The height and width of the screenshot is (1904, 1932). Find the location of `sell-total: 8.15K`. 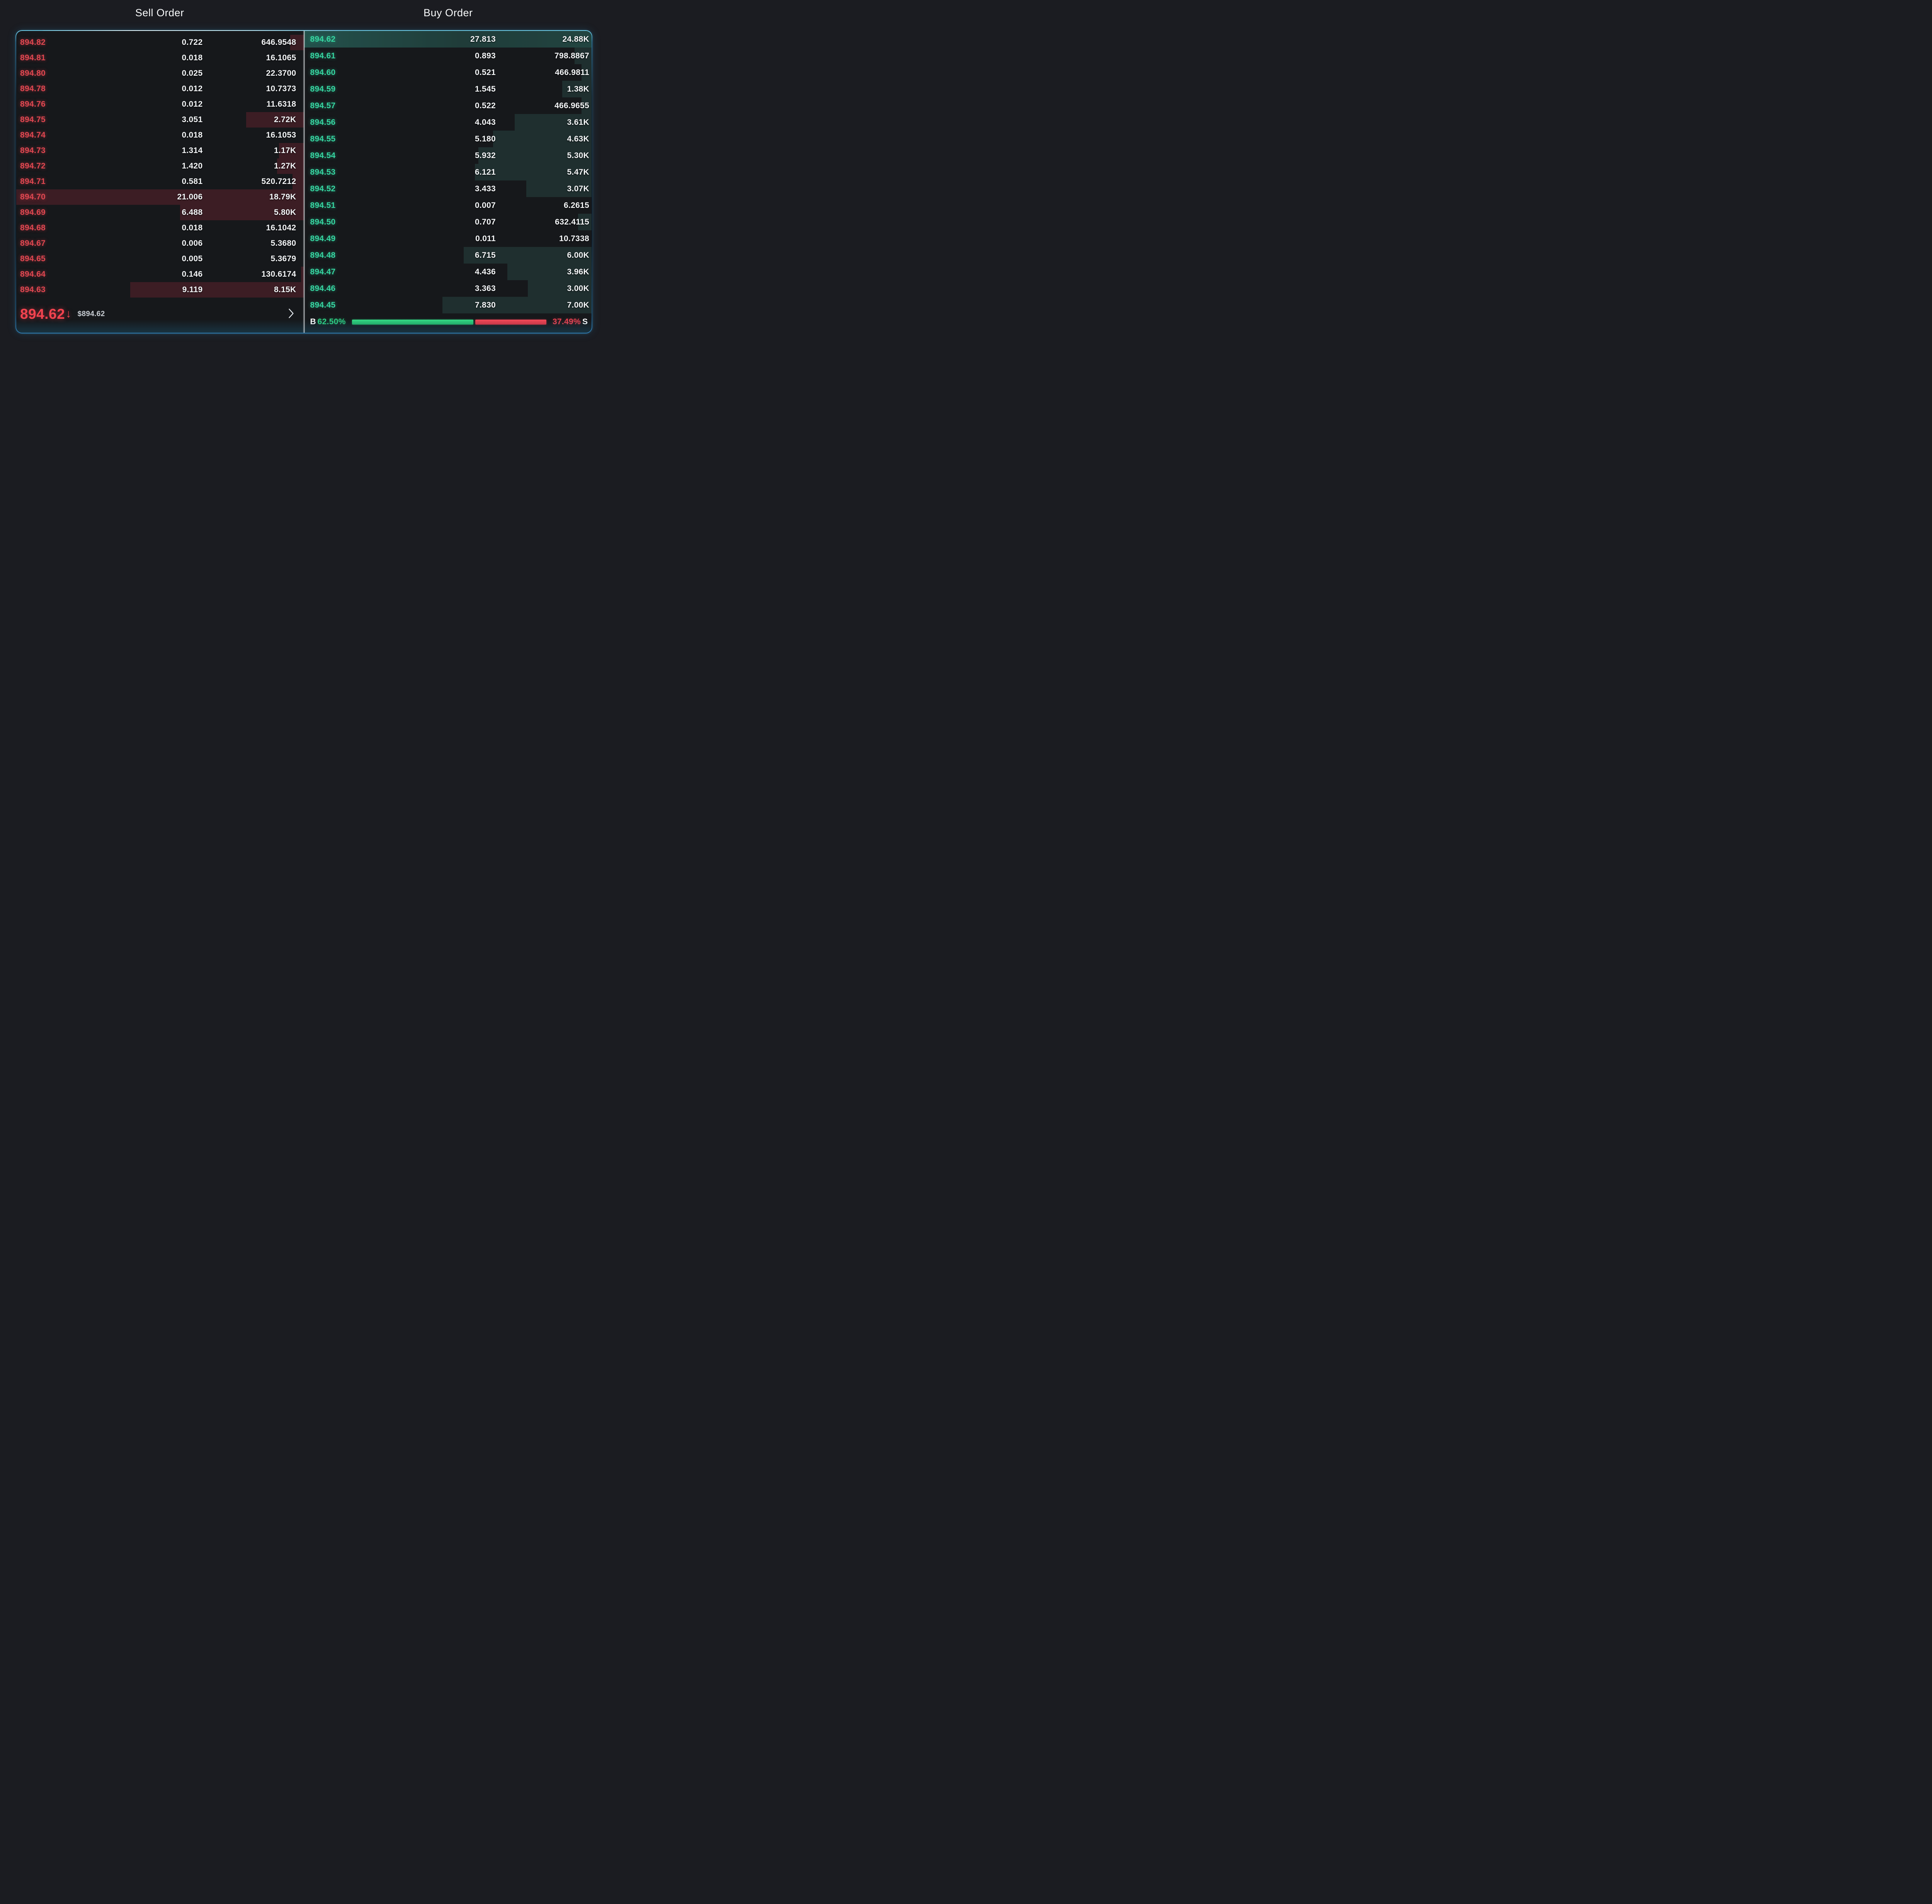

sell-total: 8.15K is located at coordinates (285, 289).